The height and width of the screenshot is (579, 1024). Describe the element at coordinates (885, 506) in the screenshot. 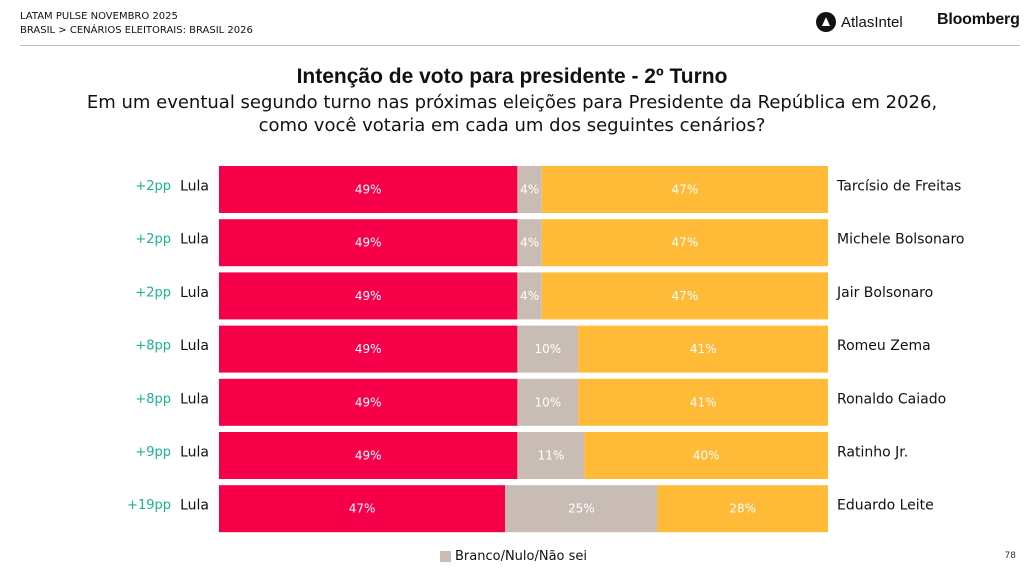

I see `opponent-name-label: Eduardo Leite` at that location.